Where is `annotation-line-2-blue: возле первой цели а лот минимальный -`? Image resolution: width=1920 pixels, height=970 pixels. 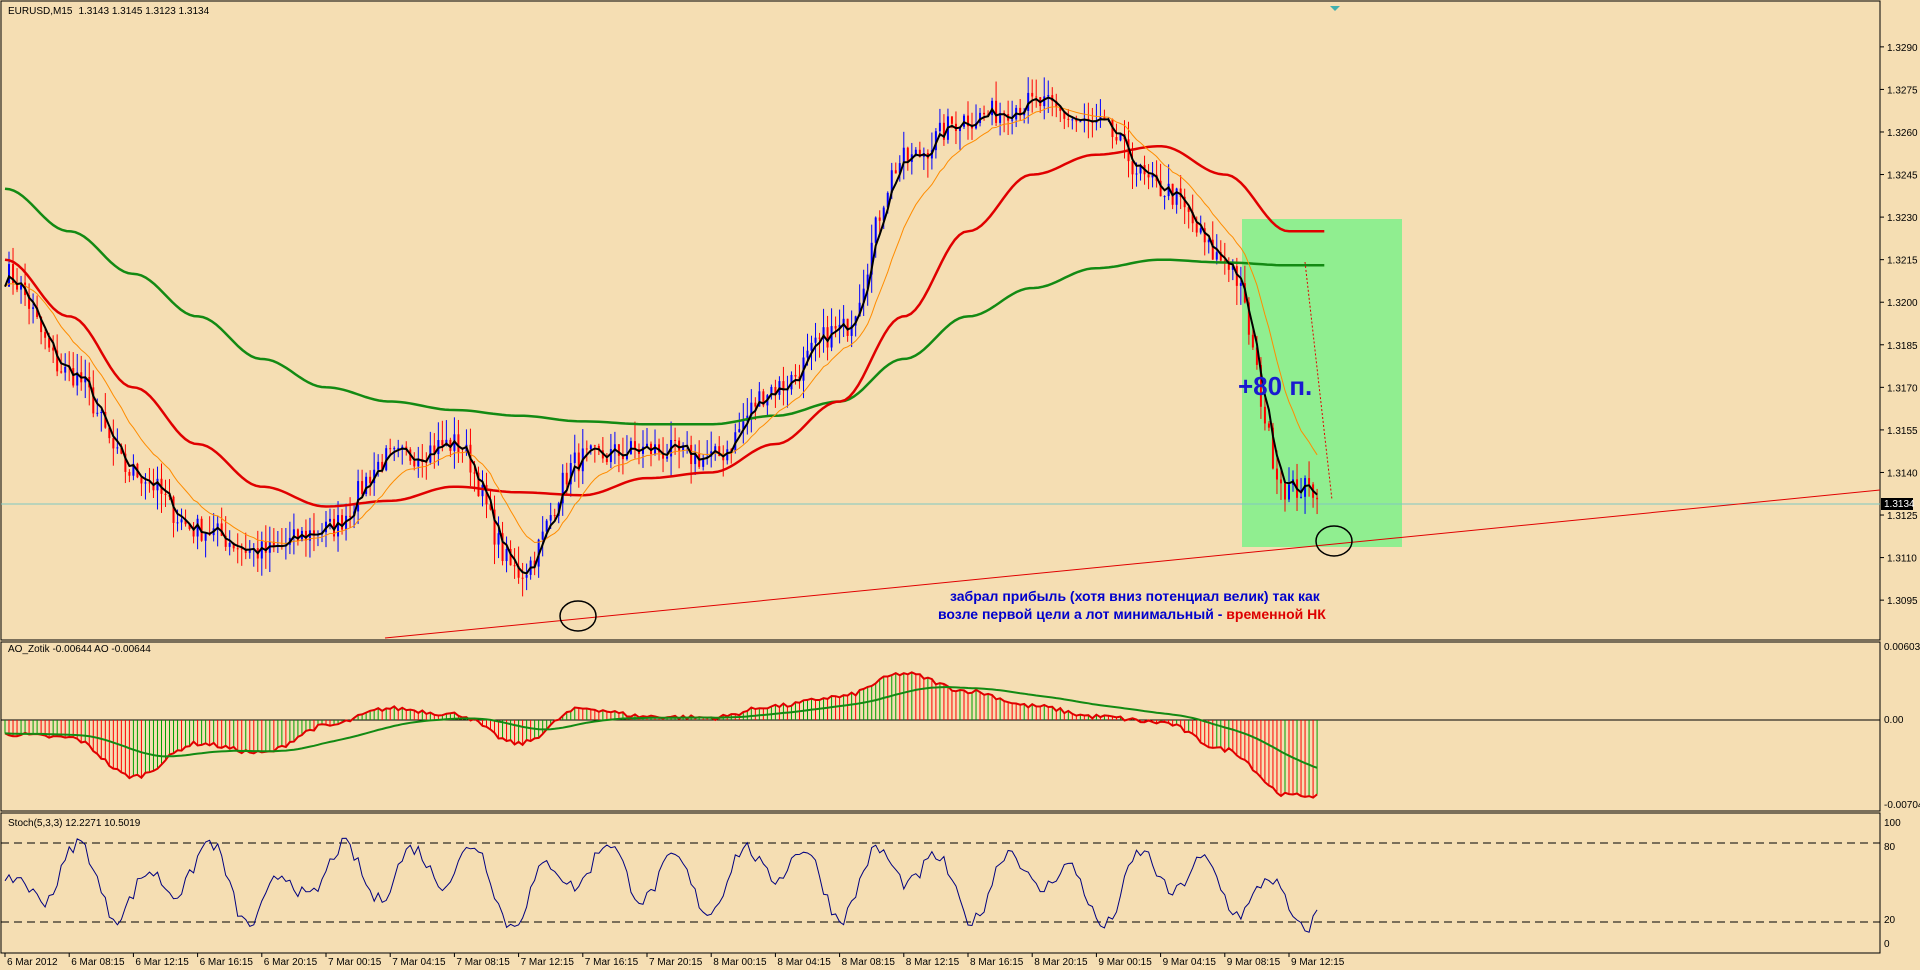 annotation-line-2-blue: возле первой цели а лот минимальный - is located at coordinates (1082, 614).